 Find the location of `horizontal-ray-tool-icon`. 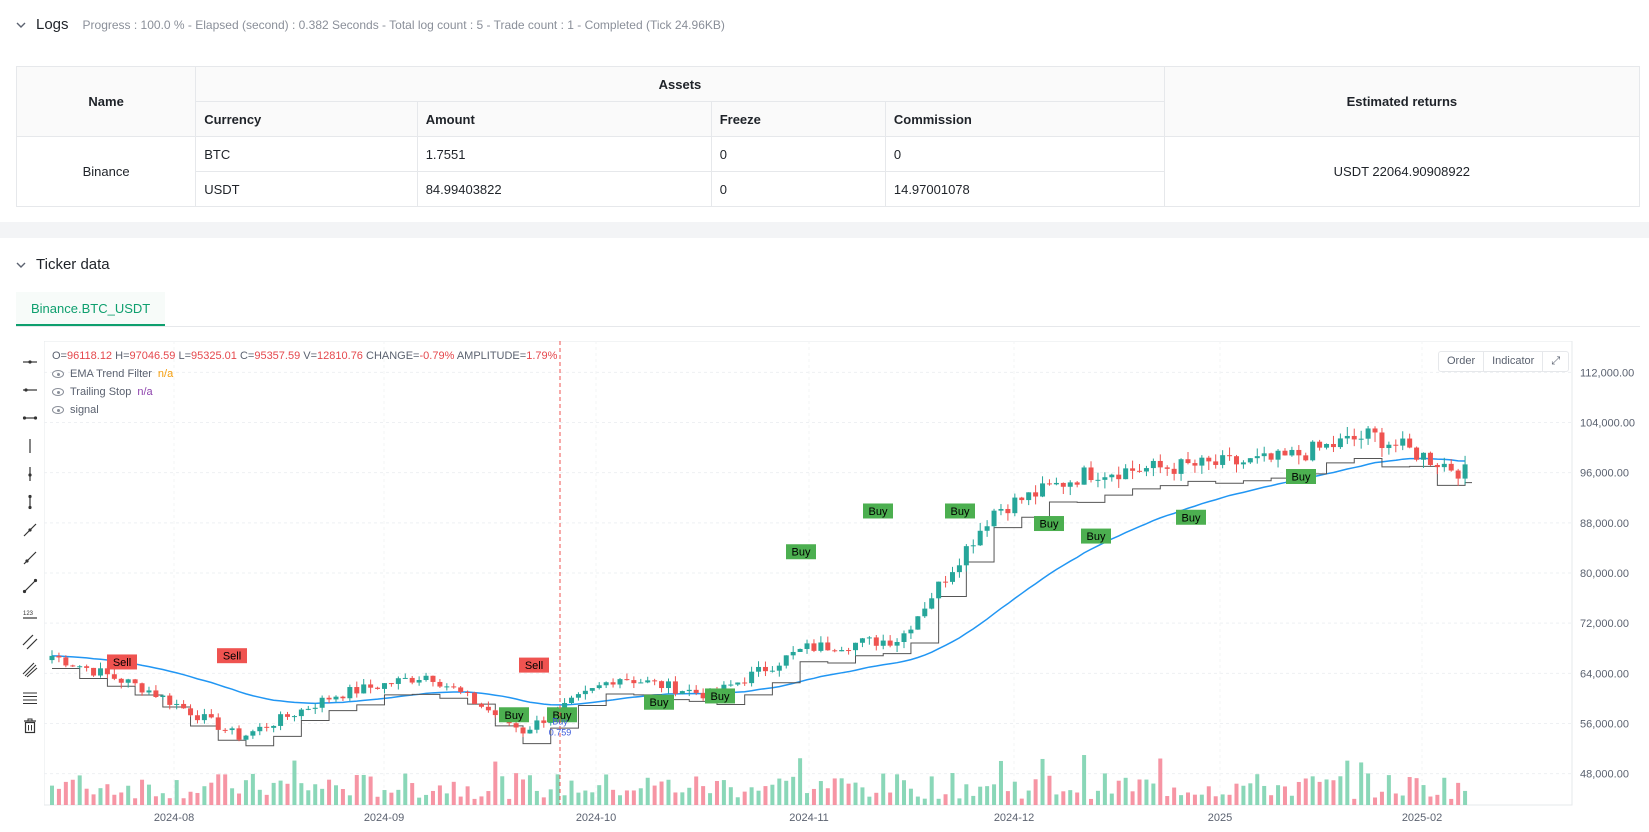

horizontal-ray-tool-icon is located at coordinates (30, 390).